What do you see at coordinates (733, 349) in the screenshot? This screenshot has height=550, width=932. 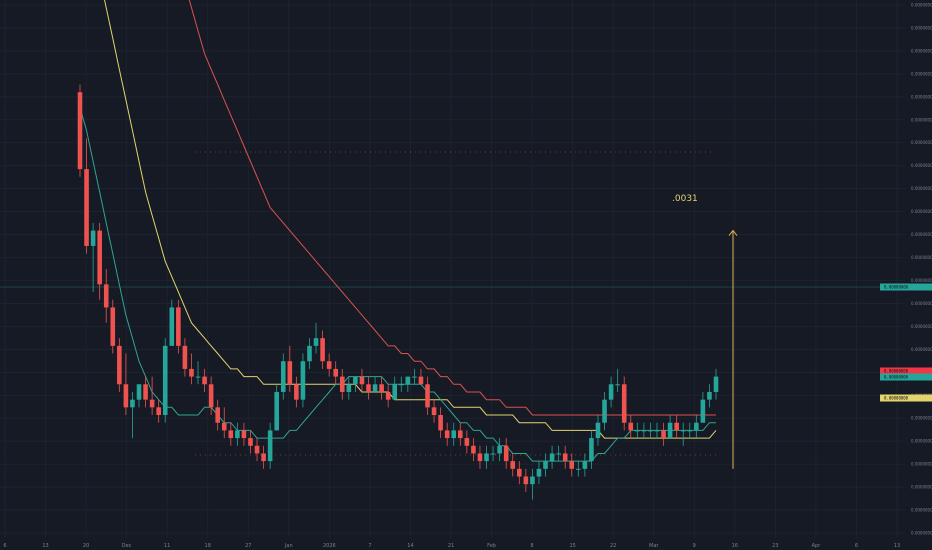 I see `target-arrow` at bounding box center [733, 349].